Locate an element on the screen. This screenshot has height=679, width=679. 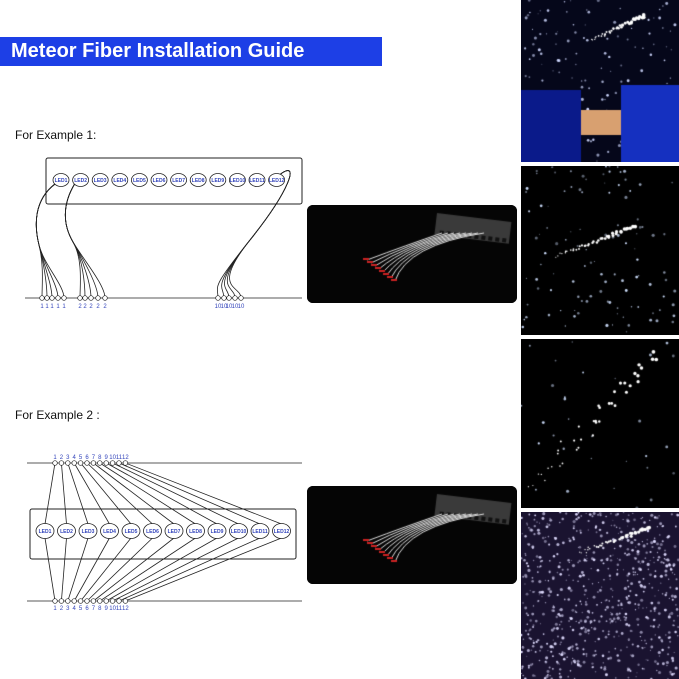
led-label: LED7 is located at coordinates (178, 181).